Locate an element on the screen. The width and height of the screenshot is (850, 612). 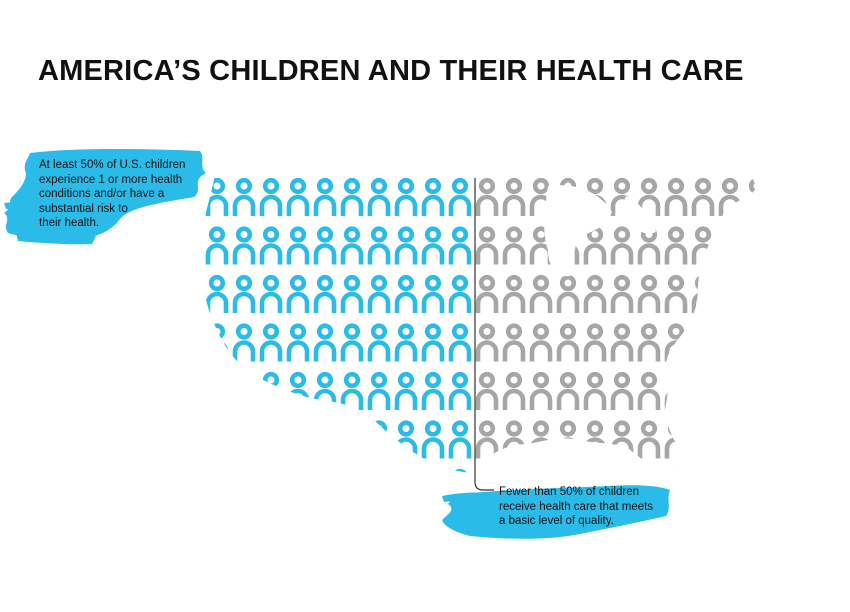
left-callout-line: experience 1 or more health is located at coordinates (111, 179).